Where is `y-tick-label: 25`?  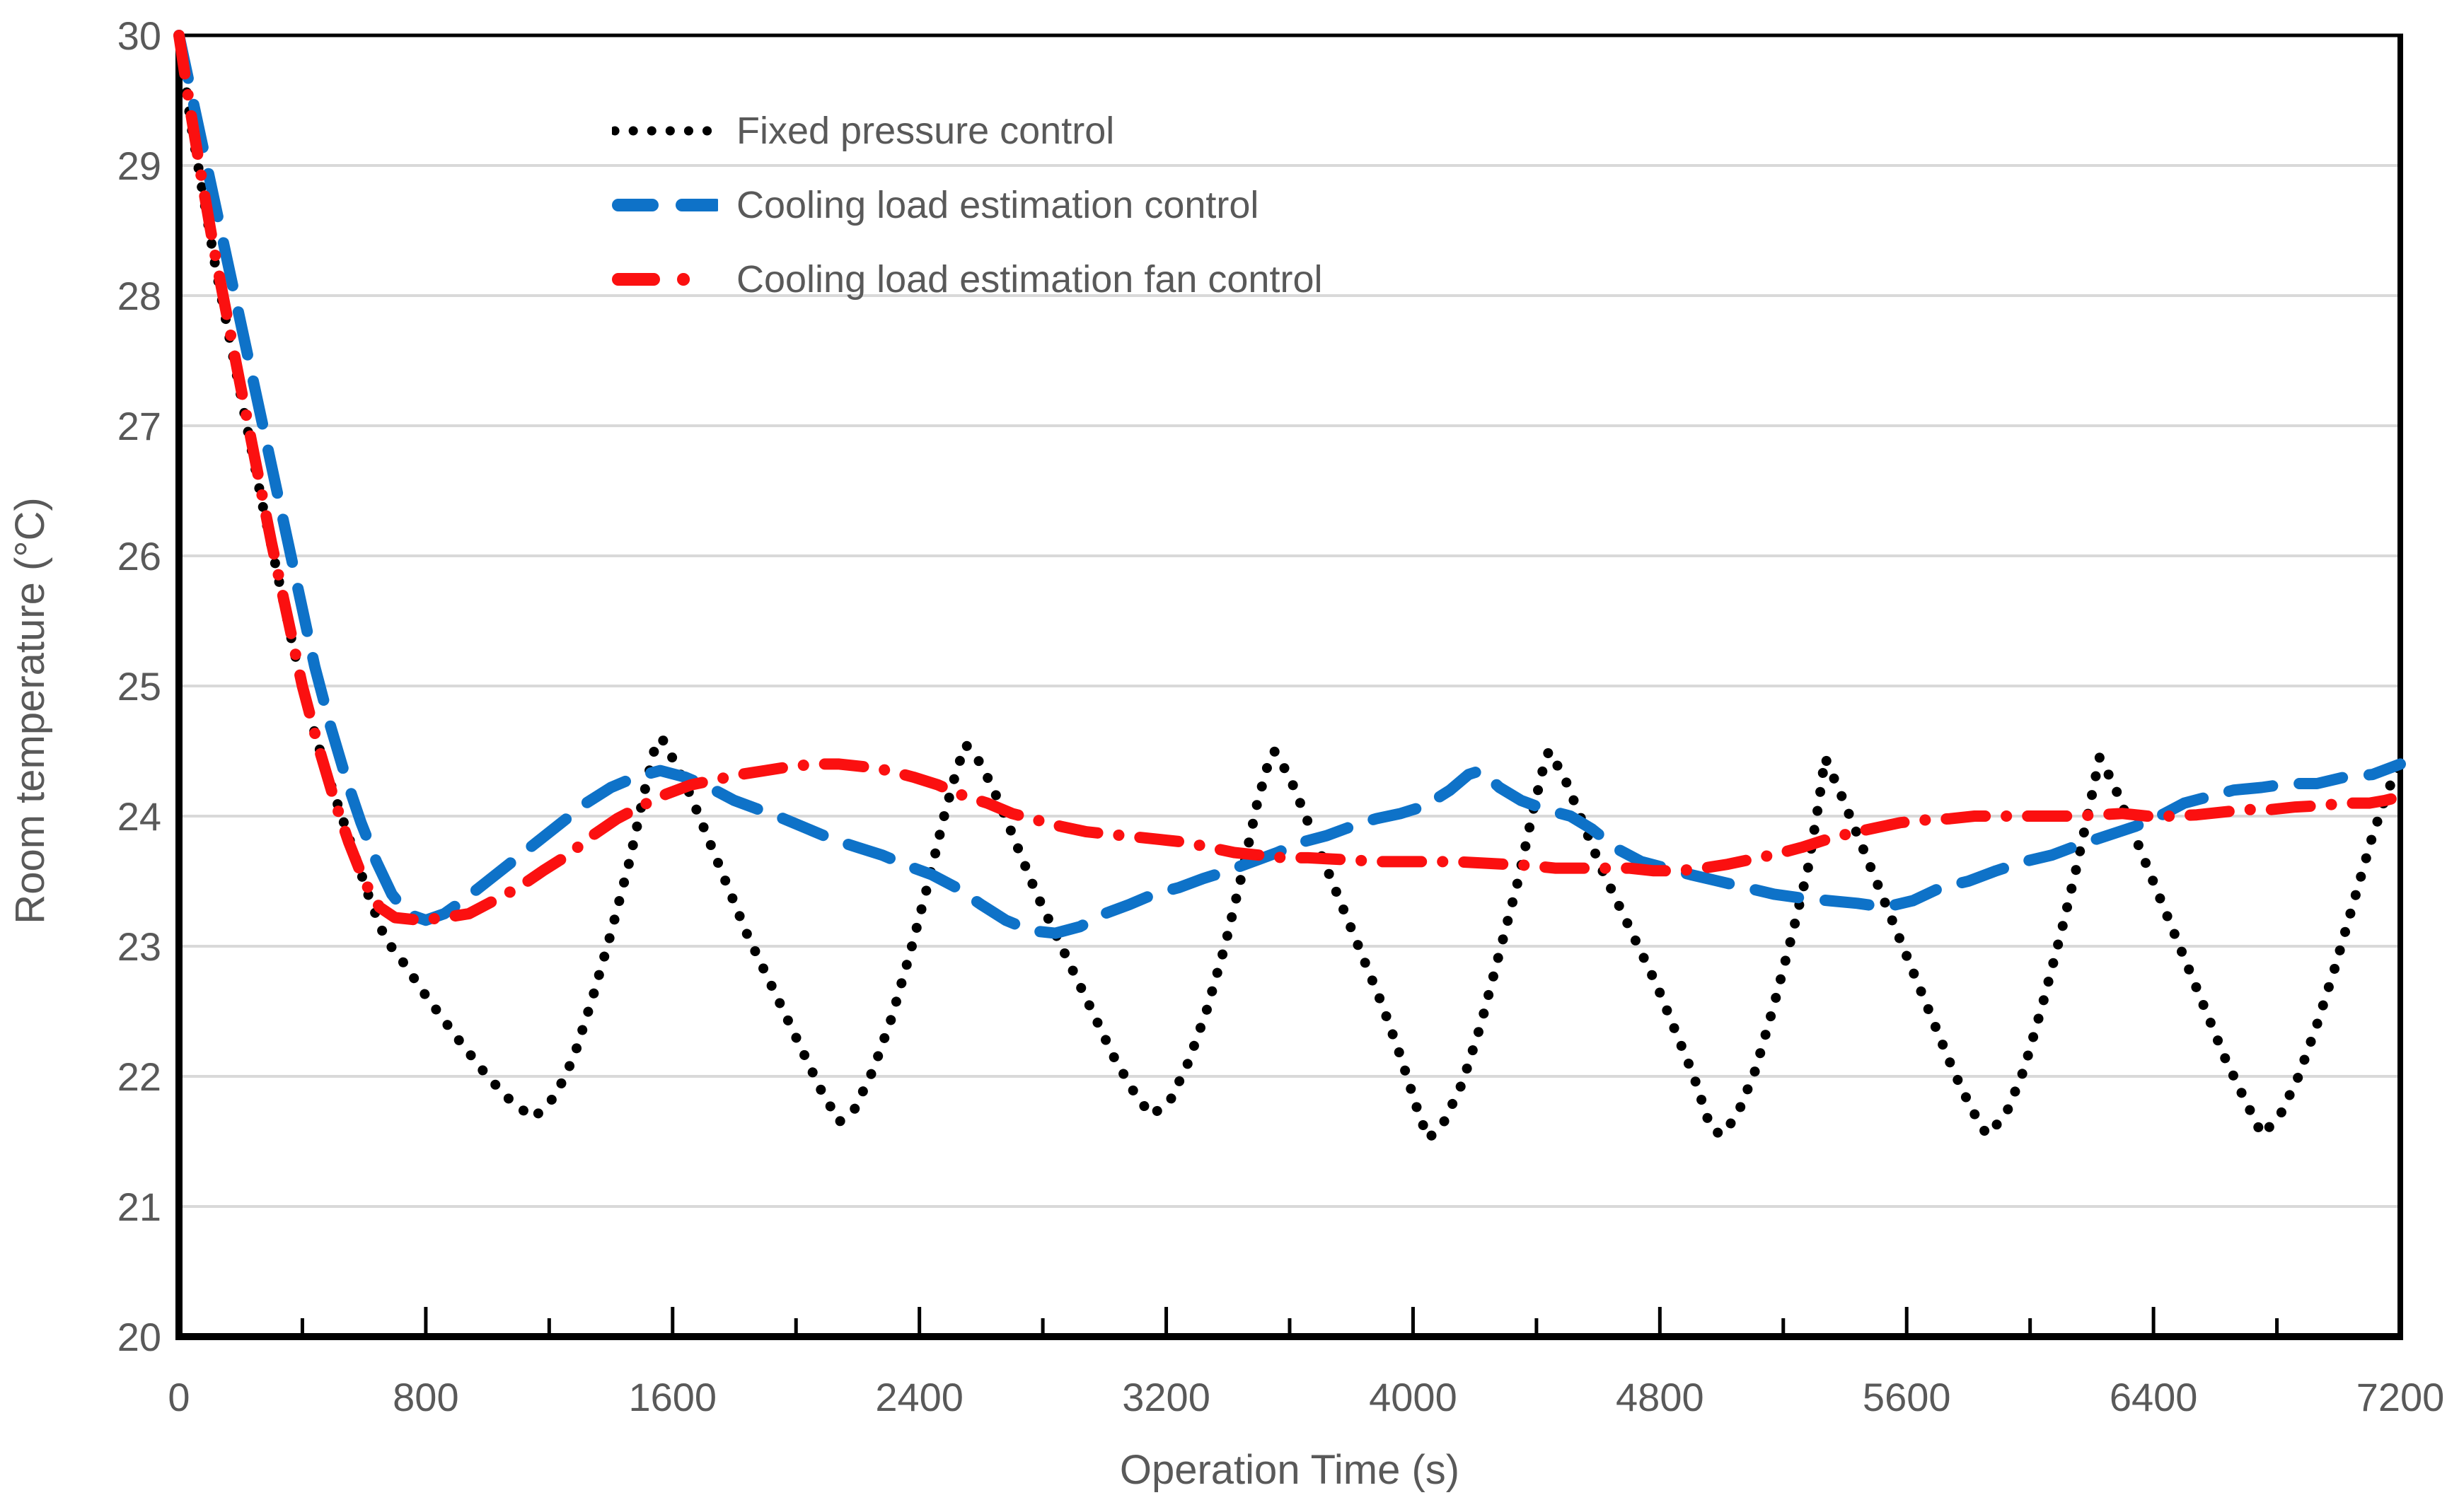 y-tick-label: 25 is located at coordinates (139, 686).